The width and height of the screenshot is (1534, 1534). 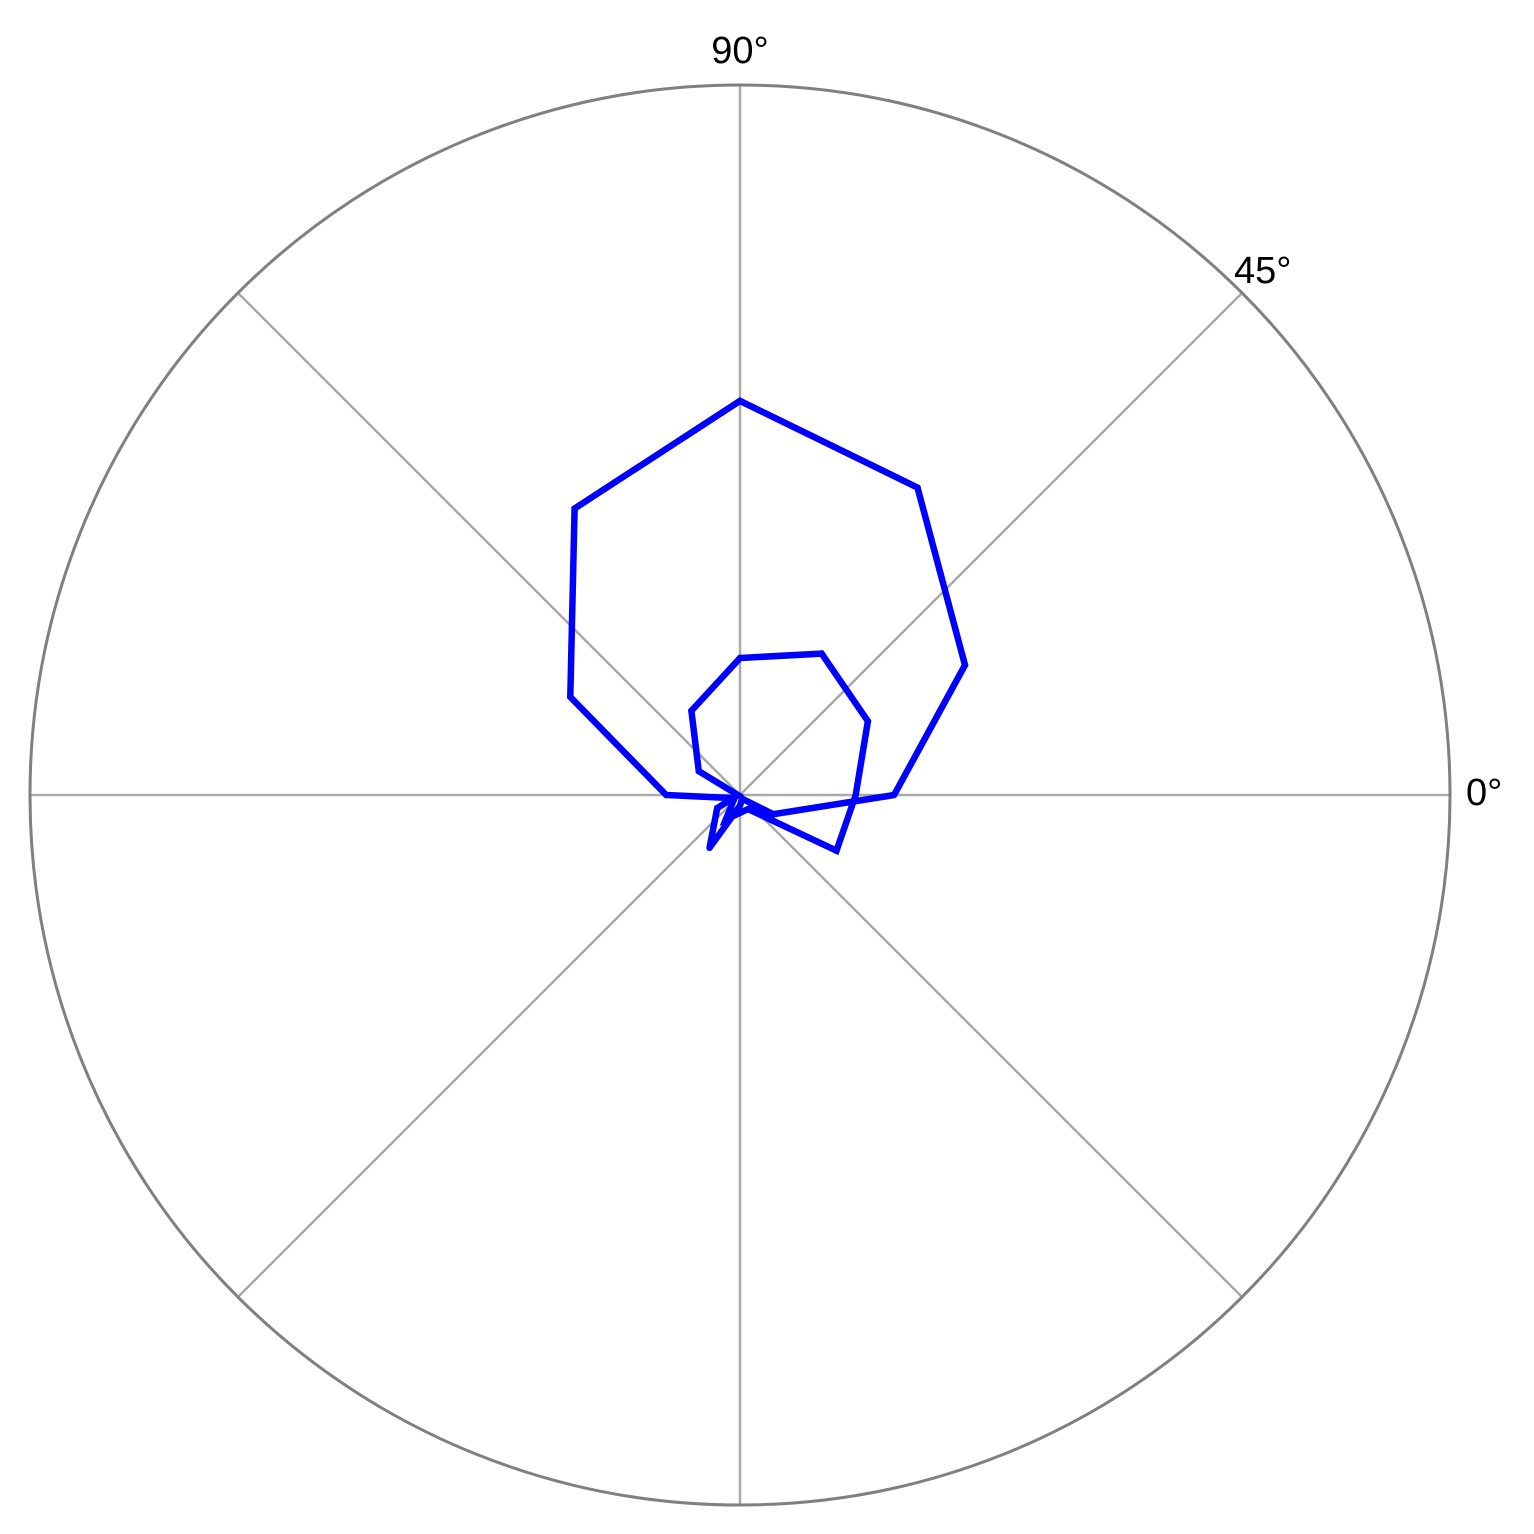 I want to click on theta-tick-label-90: 90°, so click(x=739, y=51).